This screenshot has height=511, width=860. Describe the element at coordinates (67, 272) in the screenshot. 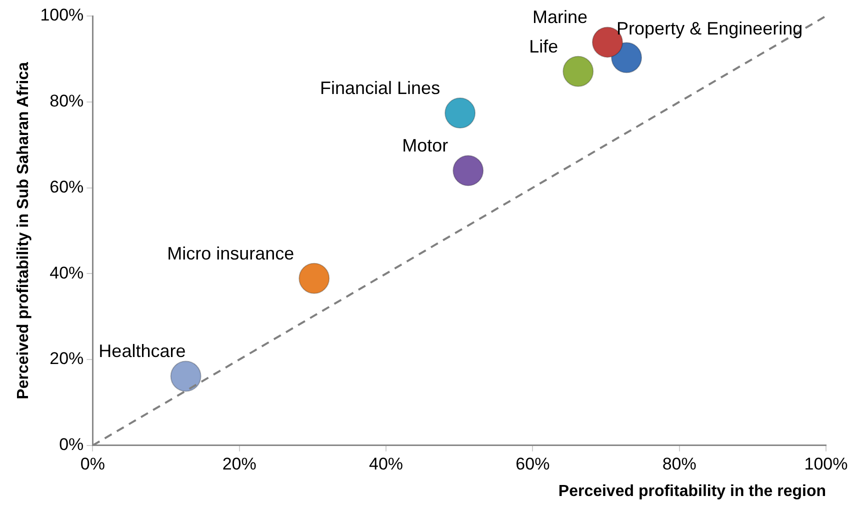

I see `y-tick-label: 40%` at that location.